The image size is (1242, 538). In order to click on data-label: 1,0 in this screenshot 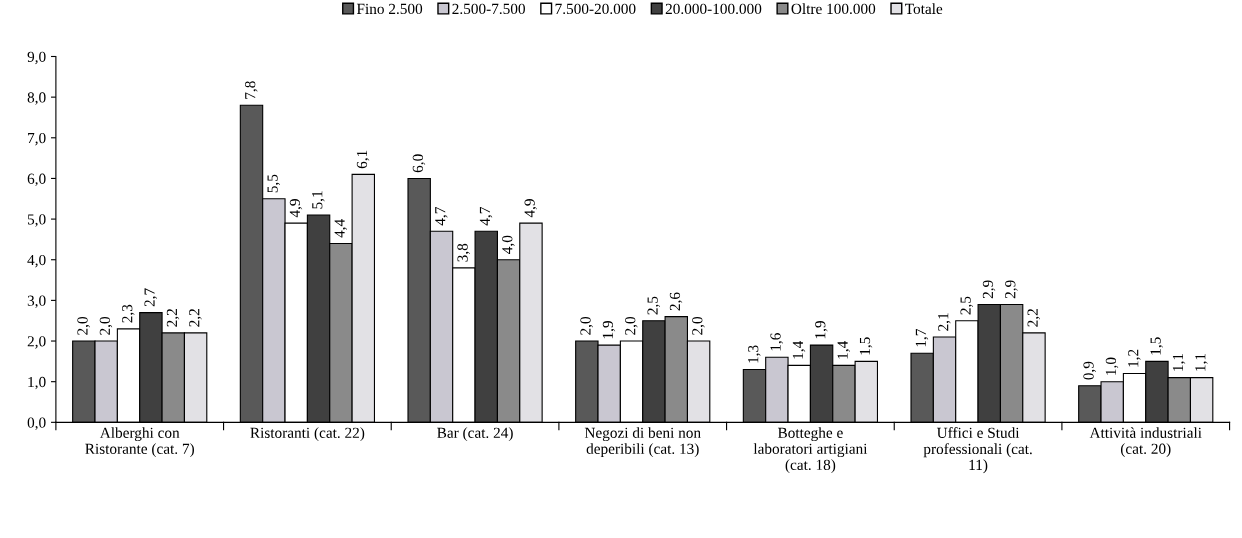, I will do `click(1112, 366)`.